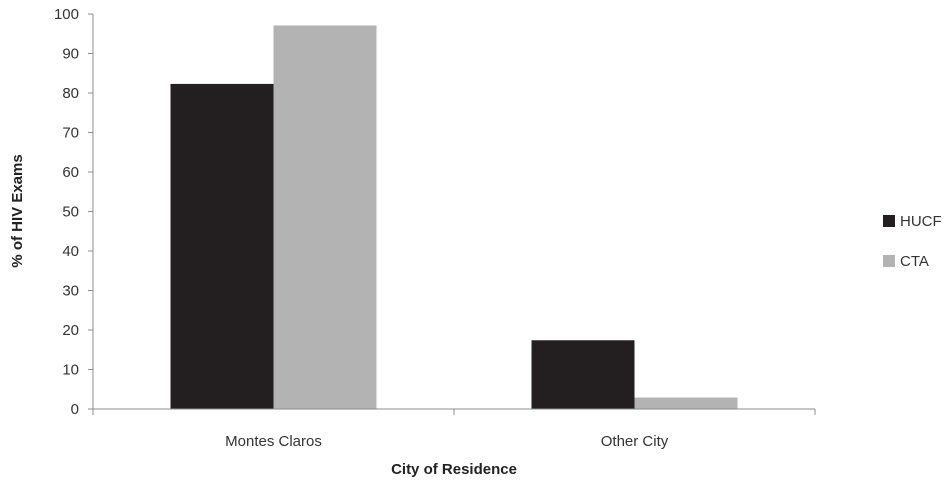 Image resolution: width=950 pixels, height=482 pixels. Describe the element at coordinates (273, 441) in the screenshot. I see `x-category-label: Montes Claros` at that location.